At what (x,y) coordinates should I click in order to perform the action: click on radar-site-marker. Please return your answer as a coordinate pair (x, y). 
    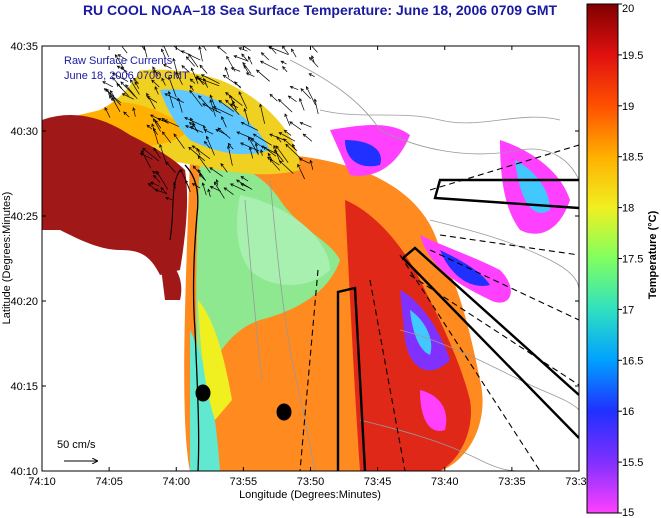
    Looking at the image, I should click on (203, 393).